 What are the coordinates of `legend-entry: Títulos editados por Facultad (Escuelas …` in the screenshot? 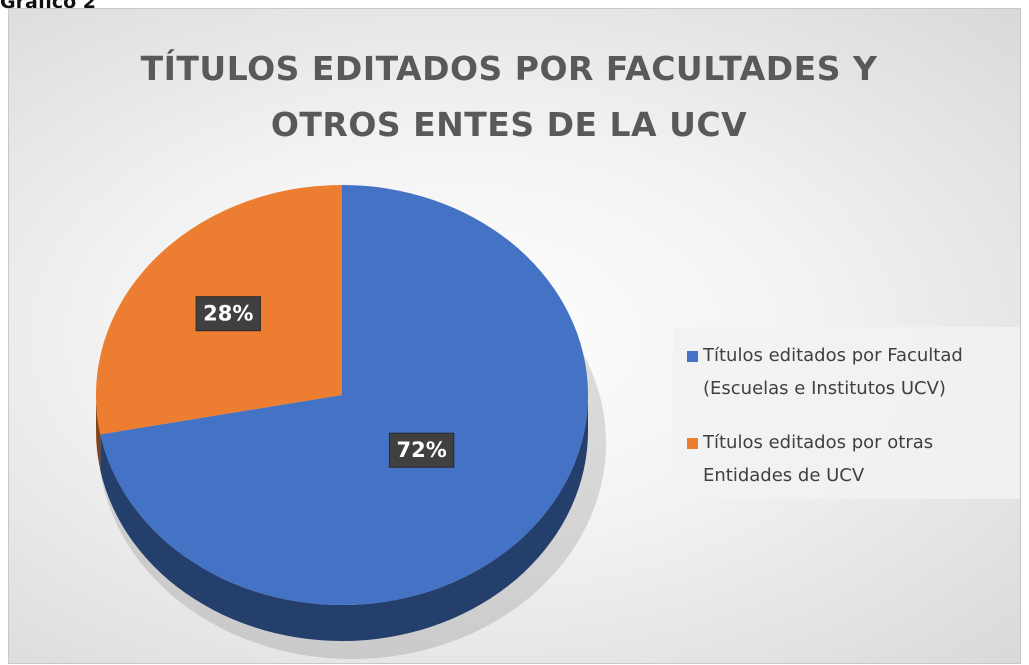 It's located at (852, 372).